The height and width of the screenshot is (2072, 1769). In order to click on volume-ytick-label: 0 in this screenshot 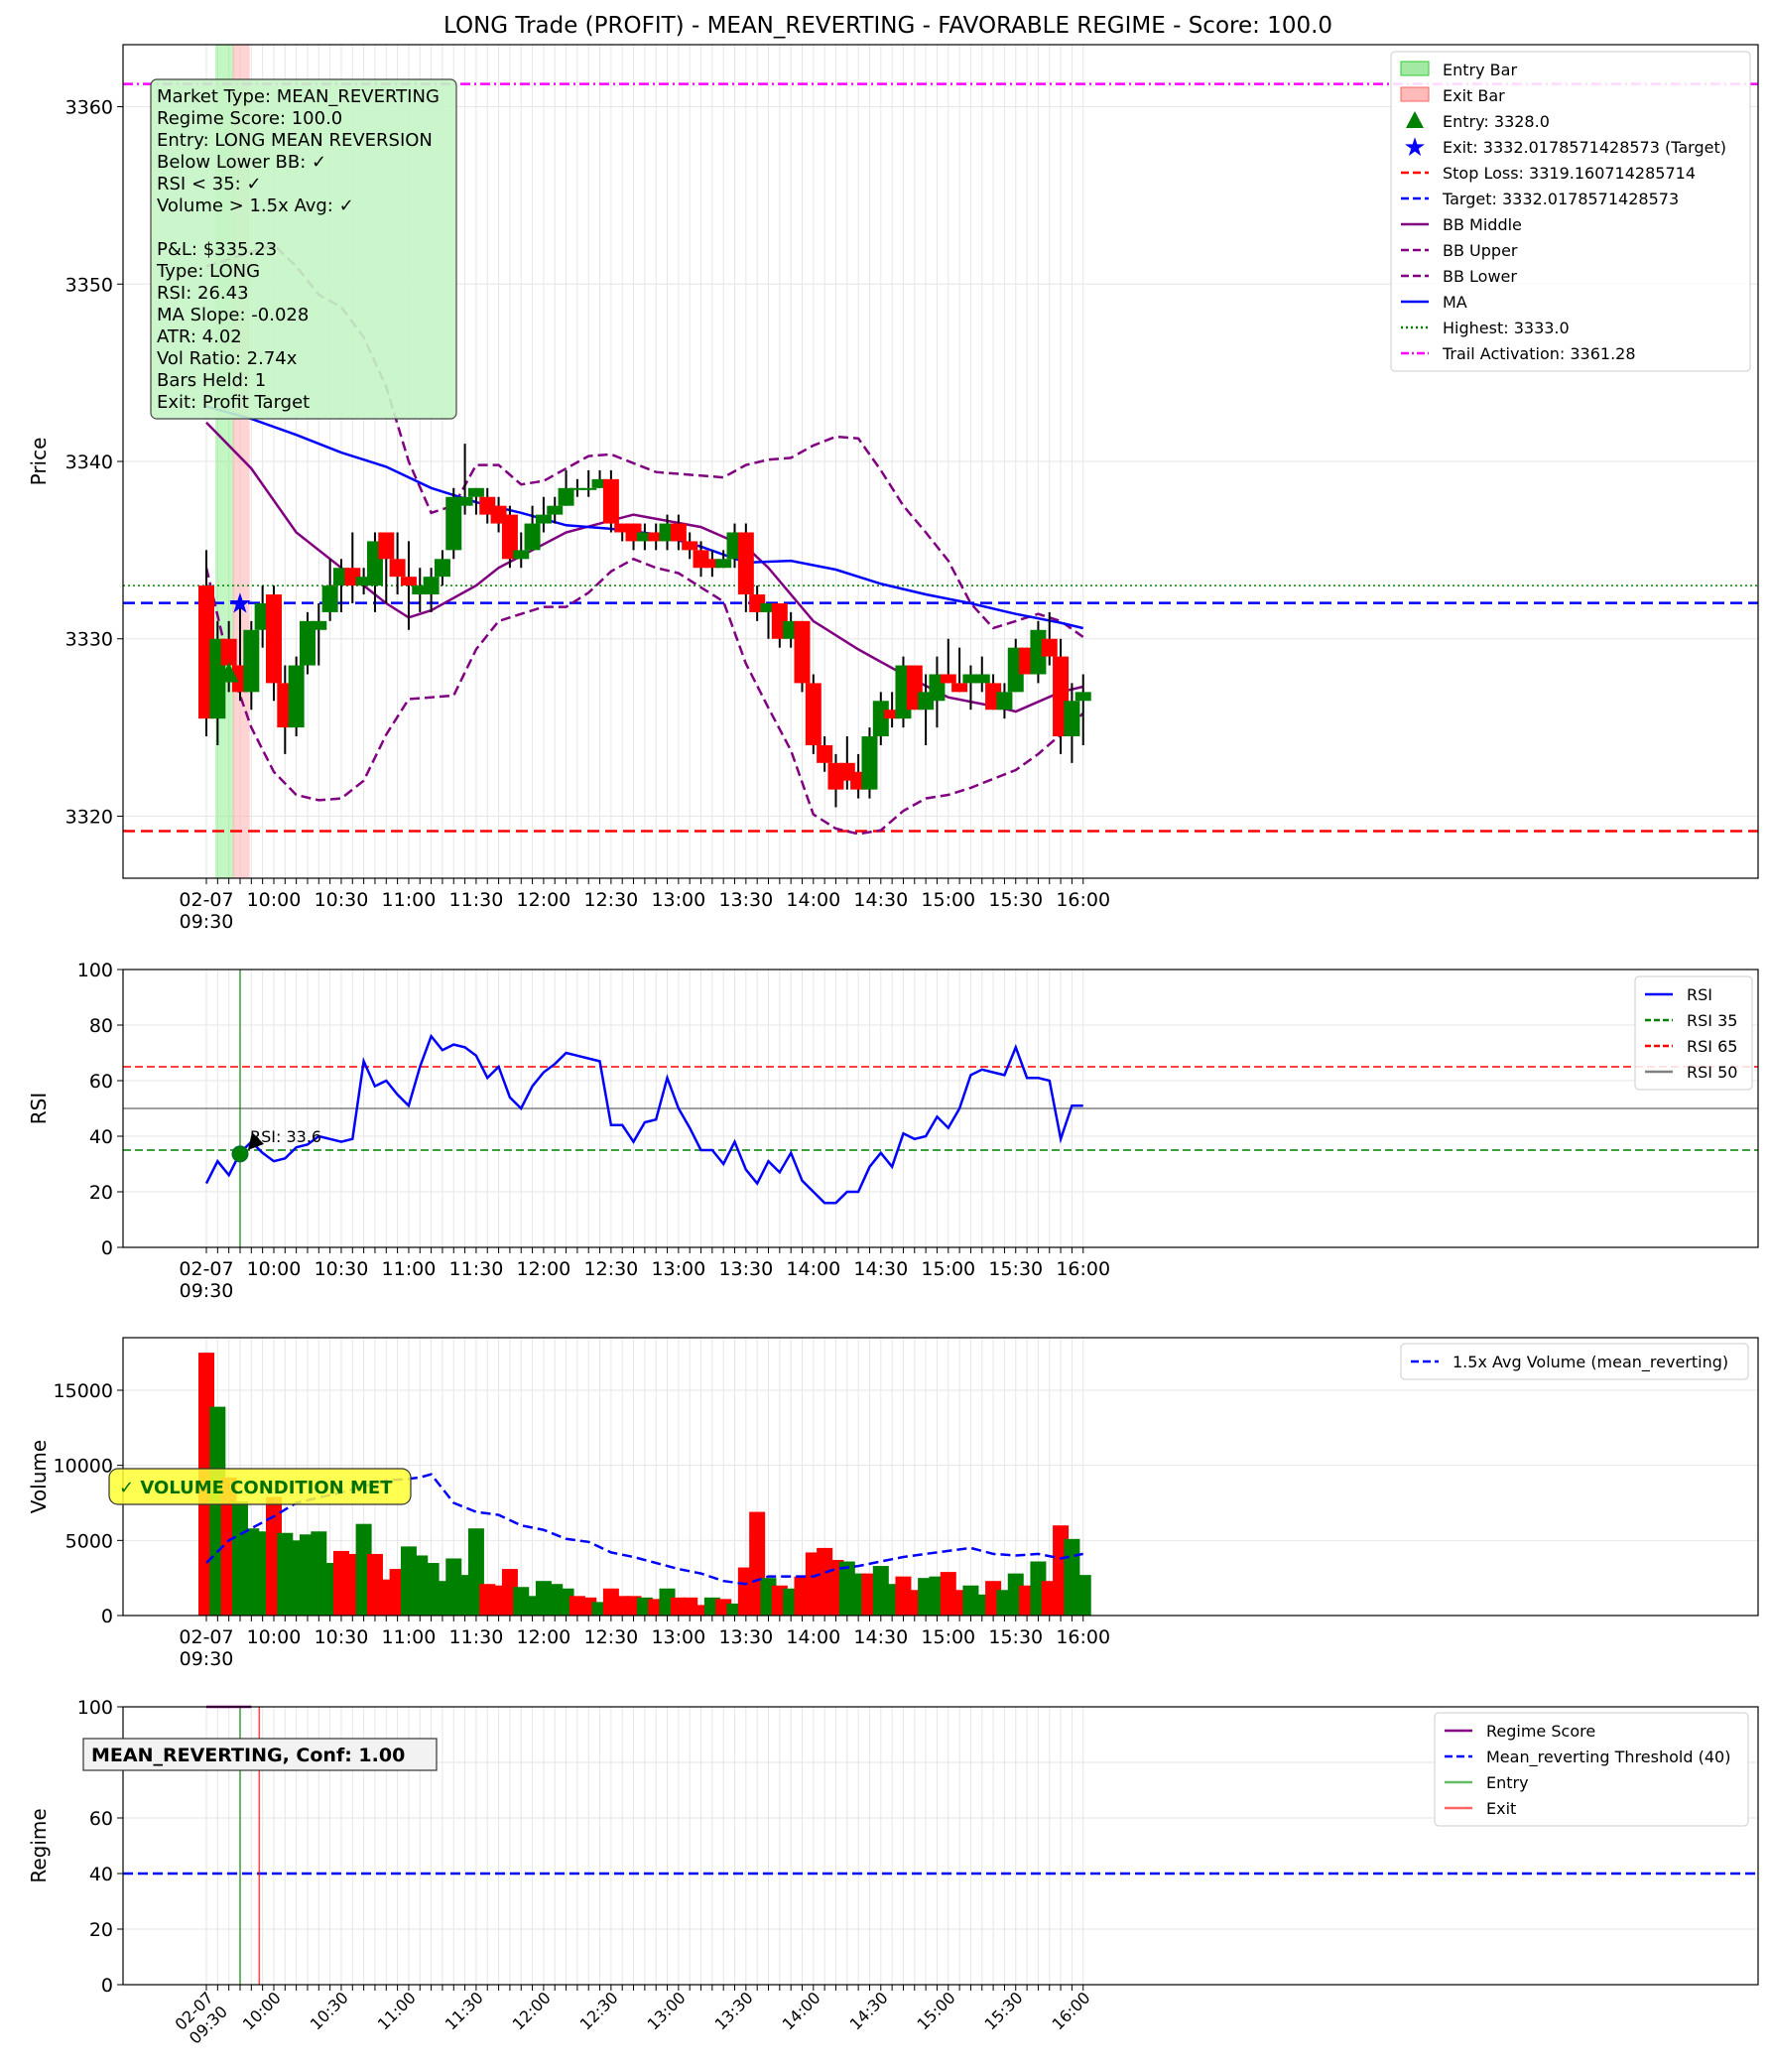, I will do `click(107, 1616)`.